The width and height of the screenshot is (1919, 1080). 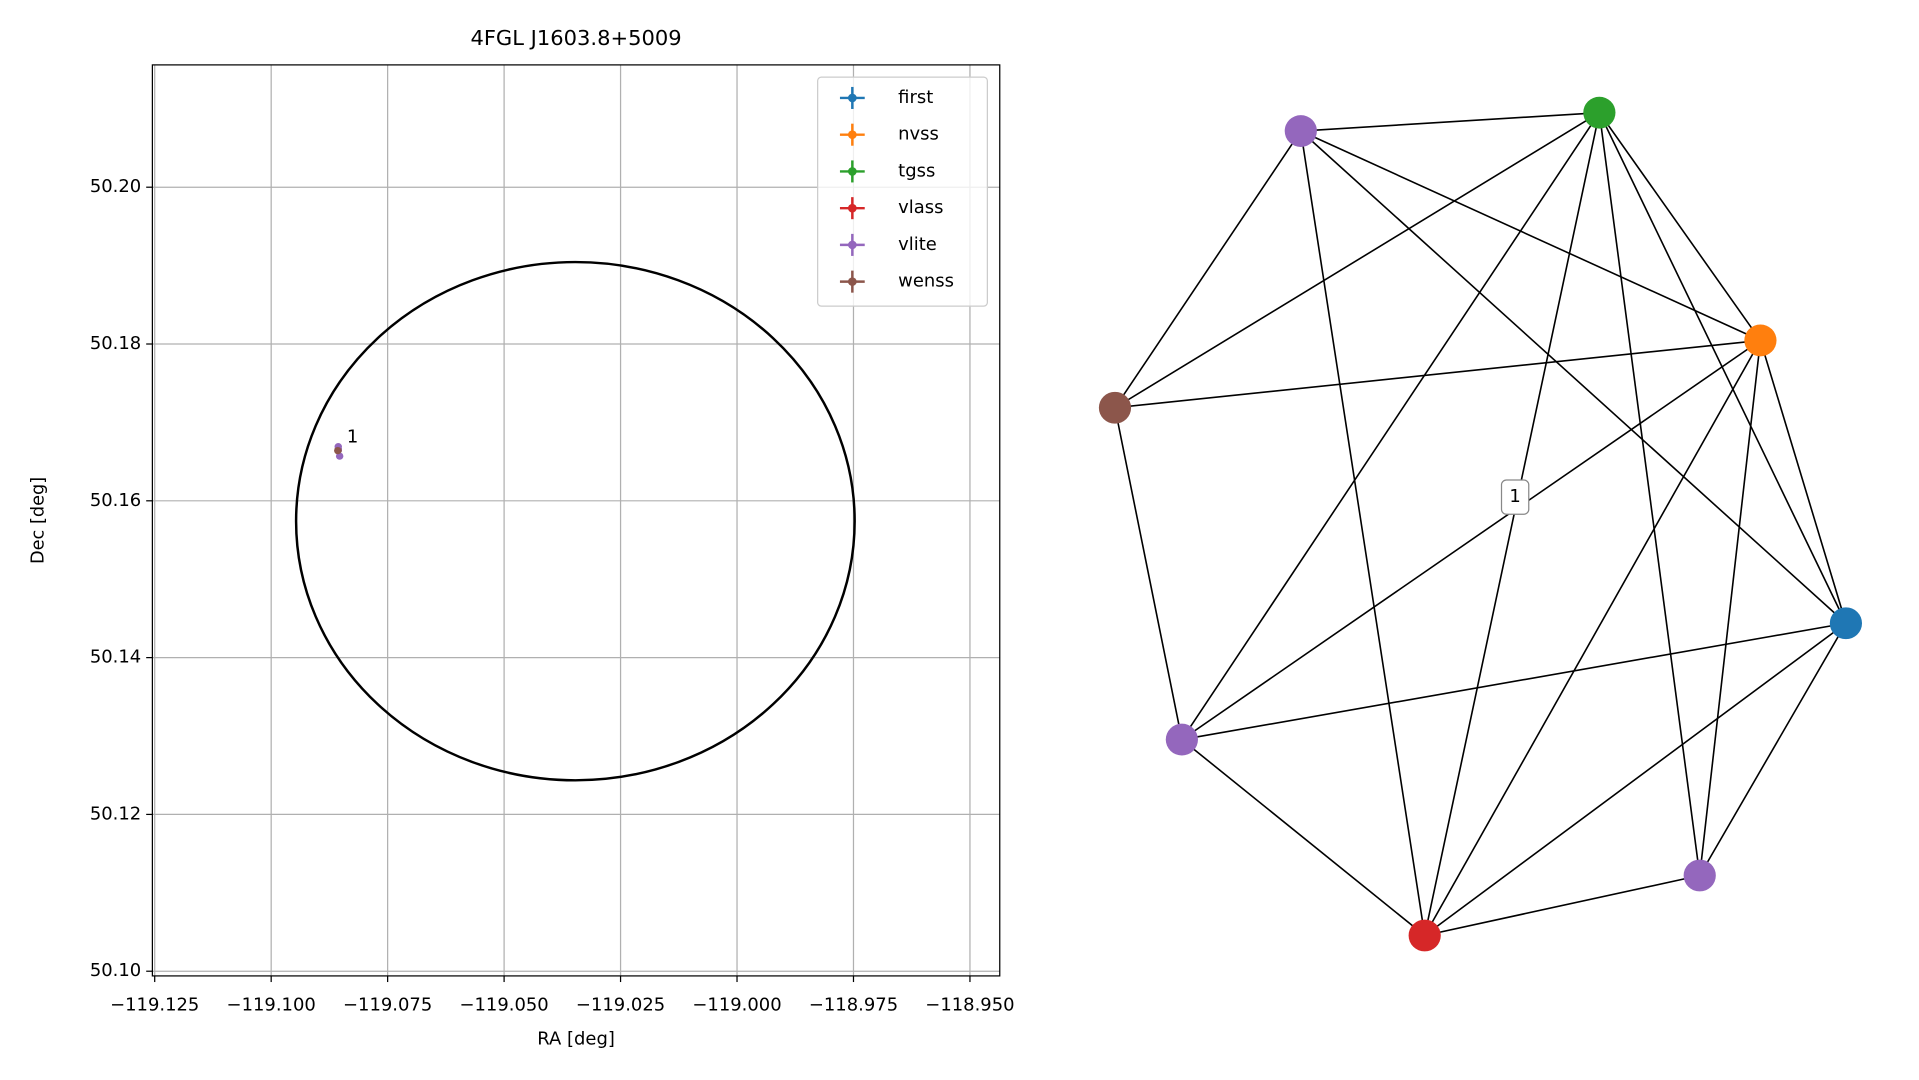 I want to click on x-tick-label: −119.025, so click(x=620, y=1004).